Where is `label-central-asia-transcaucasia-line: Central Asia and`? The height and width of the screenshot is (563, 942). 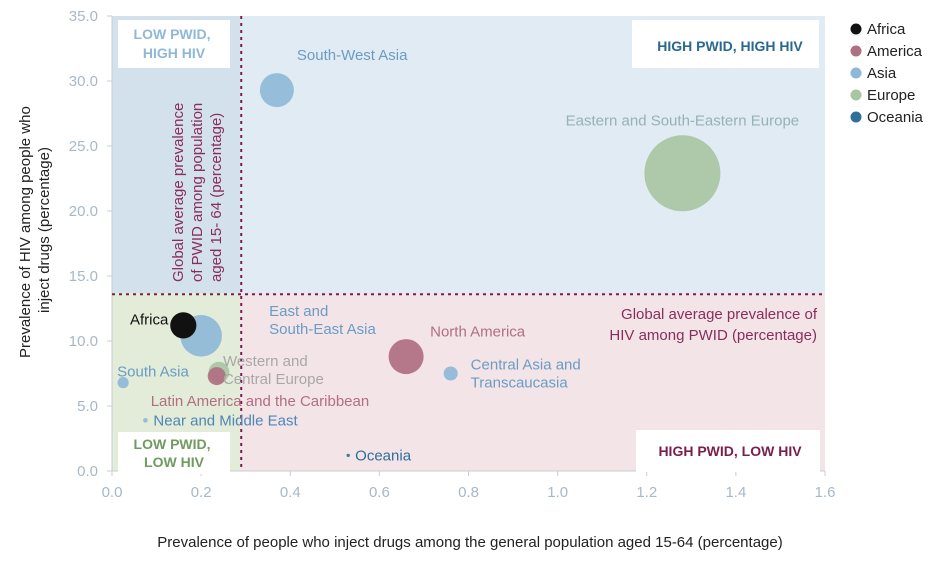
label-central-asia-transcaucasia-line: Central Asia and is located at coordinates (526, 365).